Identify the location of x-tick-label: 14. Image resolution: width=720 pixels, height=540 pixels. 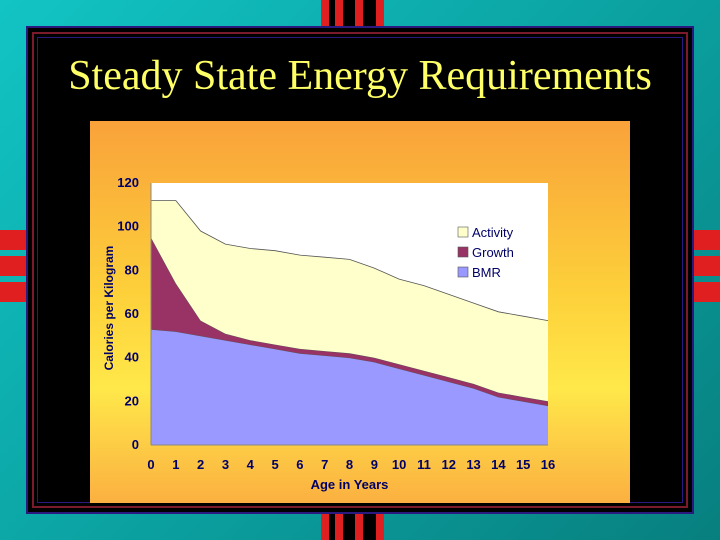
(498, 464).